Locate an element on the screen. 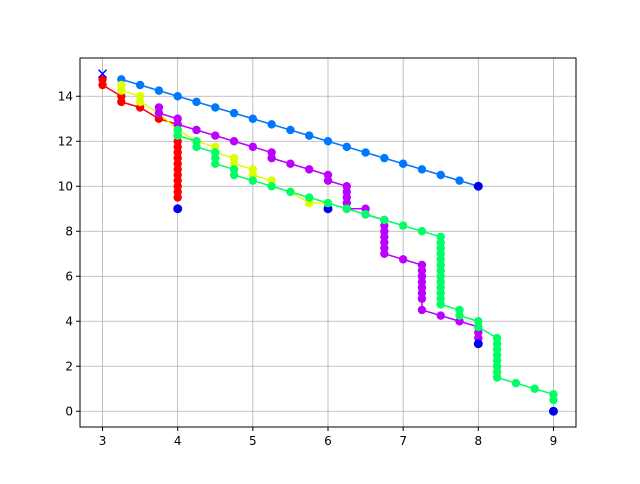 The width and height of the screenshot is (640, 484). y-tick-label: 6 is located at coordinates (69, 276).